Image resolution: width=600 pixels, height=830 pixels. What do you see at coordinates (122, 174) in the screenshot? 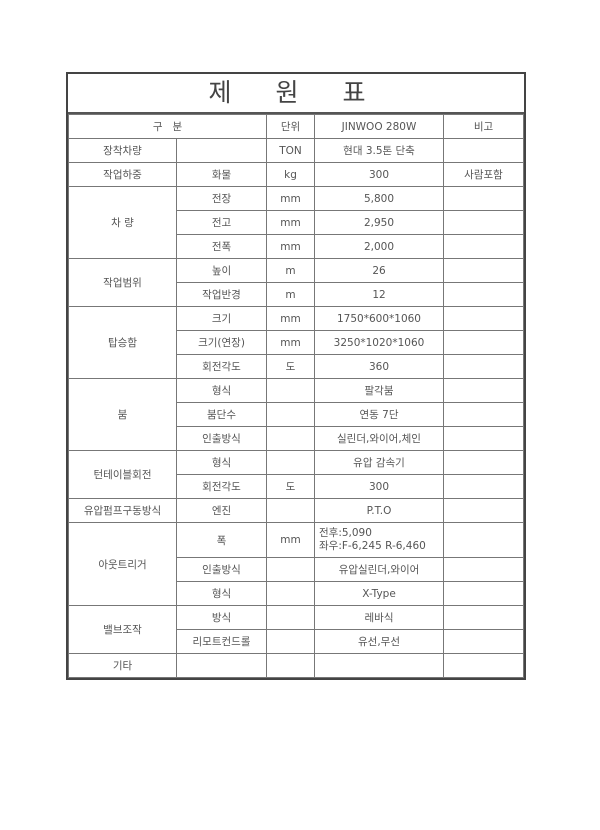
I see `group-label: 작업하중` at bounding box center [122, 174].